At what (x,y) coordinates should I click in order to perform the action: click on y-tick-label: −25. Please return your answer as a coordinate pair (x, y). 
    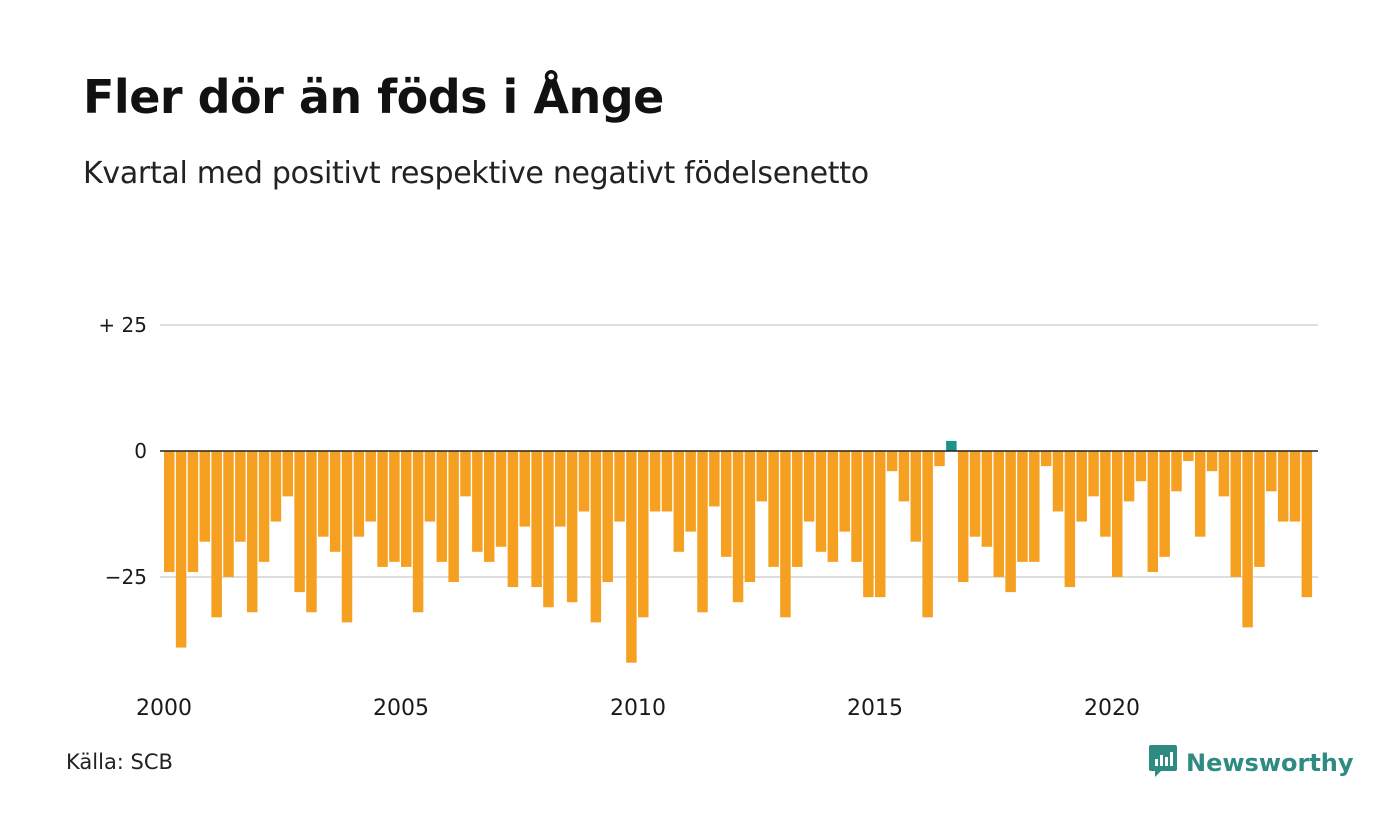
    Looking at the image, I should click on (126, 577).